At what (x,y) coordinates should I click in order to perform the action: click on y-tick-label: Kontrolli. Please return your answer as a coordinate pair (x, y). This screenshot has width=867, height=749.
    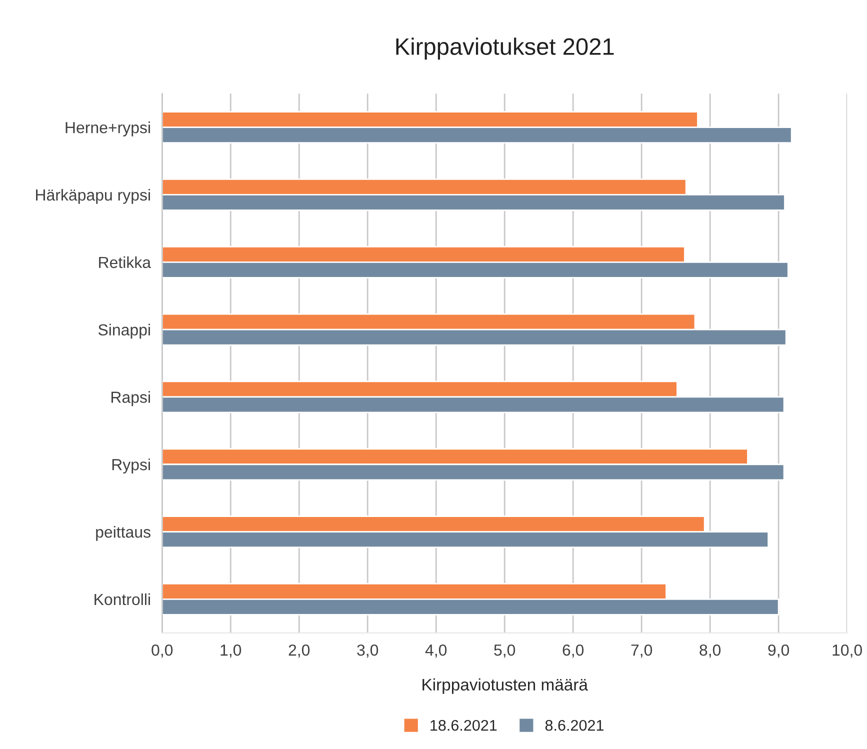
    Looking at the image, I should click on (122, 599).